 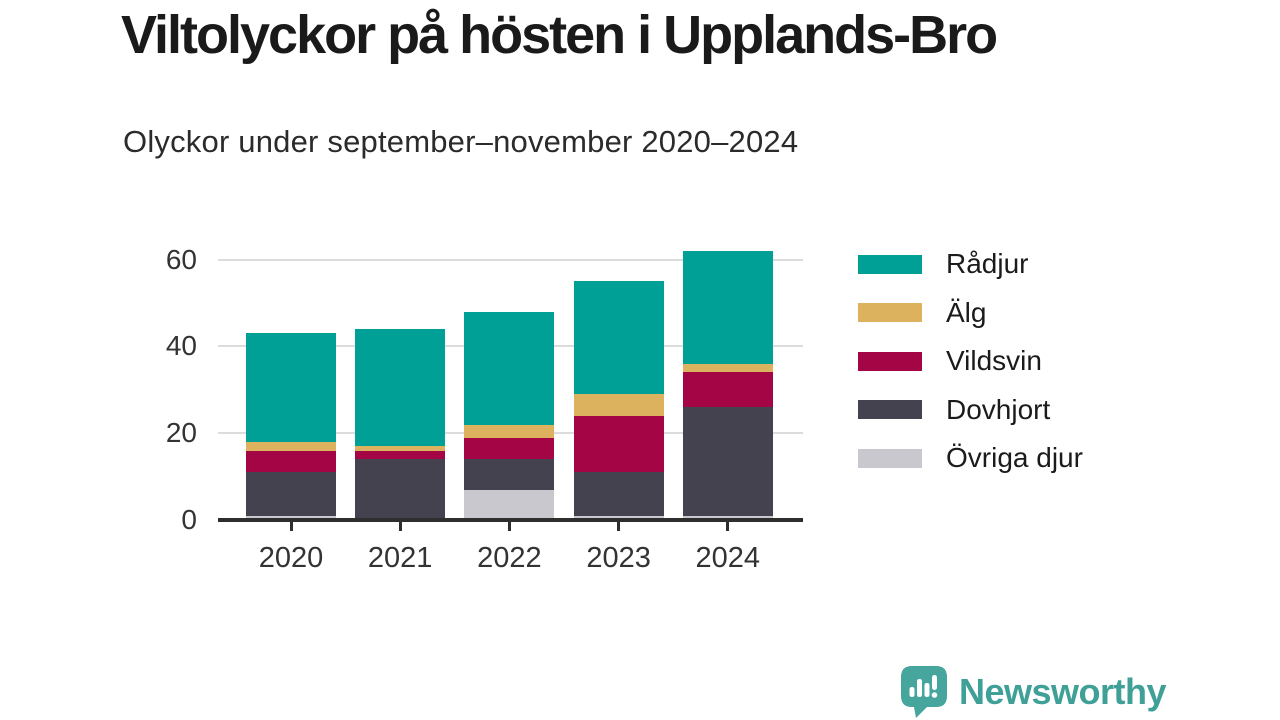 What do you see at coordinates (728, 558) in the screenshot?
I see `x-tick-label: 2024` at bounding box center [728, 558].